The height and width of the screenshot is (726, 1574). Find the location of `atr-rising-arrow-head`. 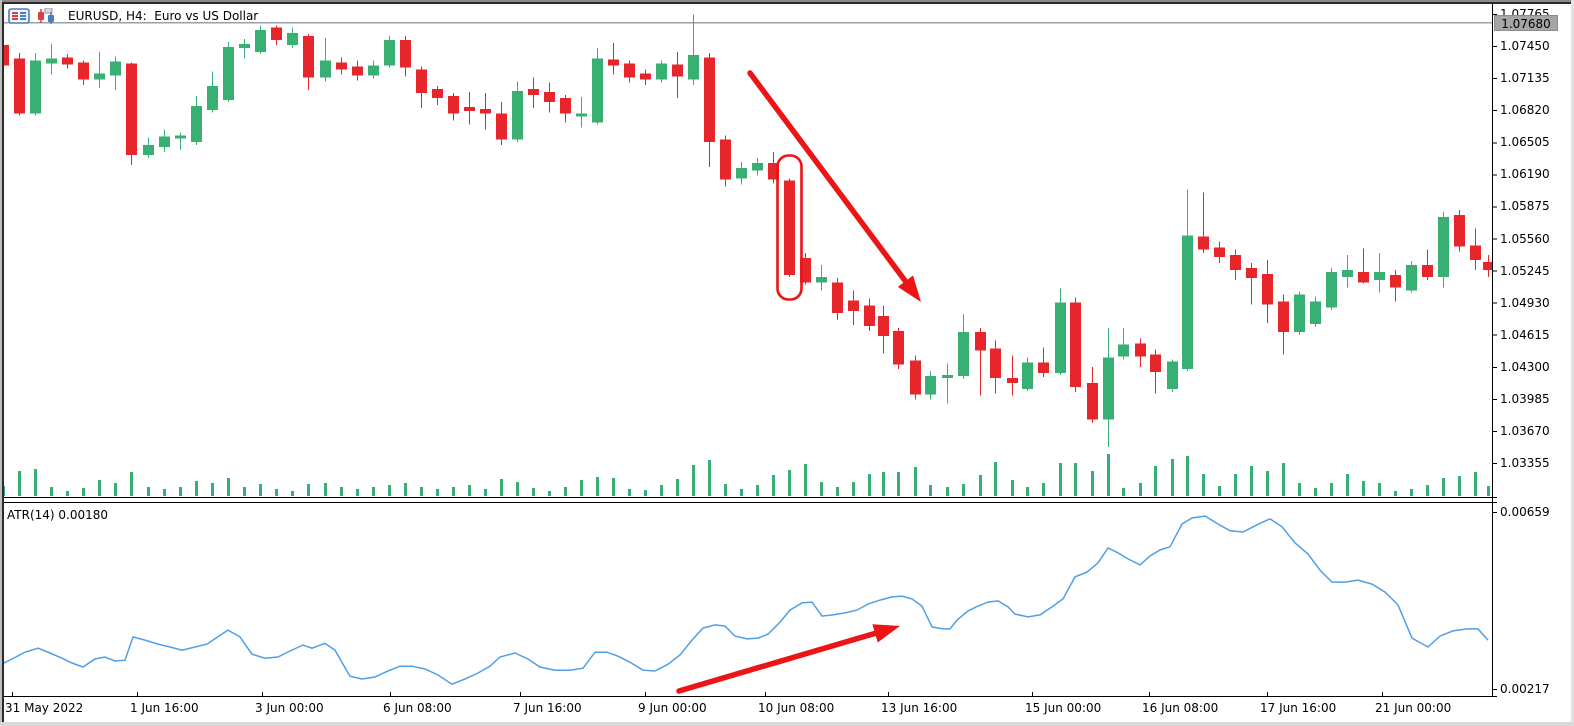

atr-rising-arrow-head is located at coordinates (886, 633).